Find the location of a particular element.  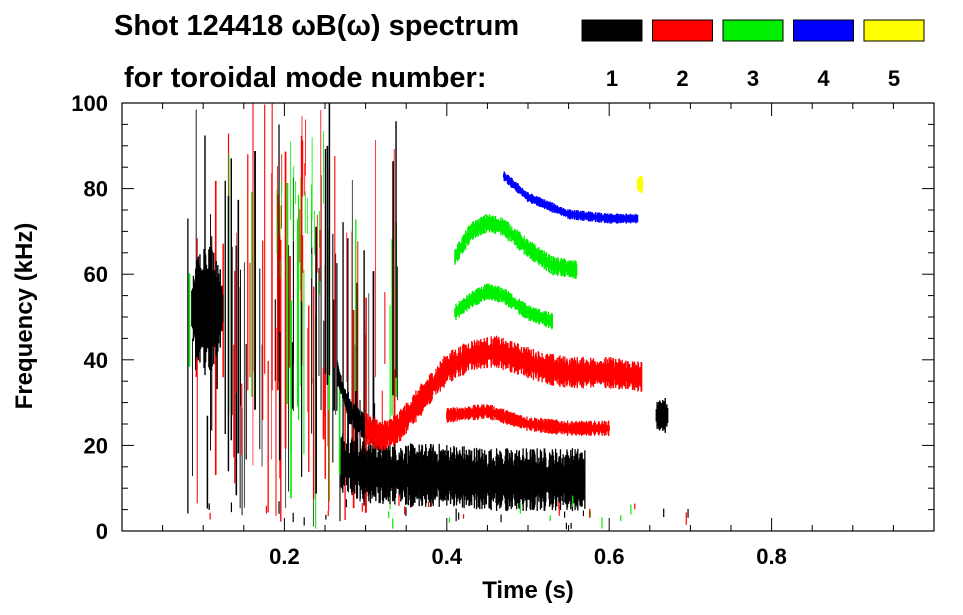

legend-label-mode-1: 1 is located at coordinates (612, 78).